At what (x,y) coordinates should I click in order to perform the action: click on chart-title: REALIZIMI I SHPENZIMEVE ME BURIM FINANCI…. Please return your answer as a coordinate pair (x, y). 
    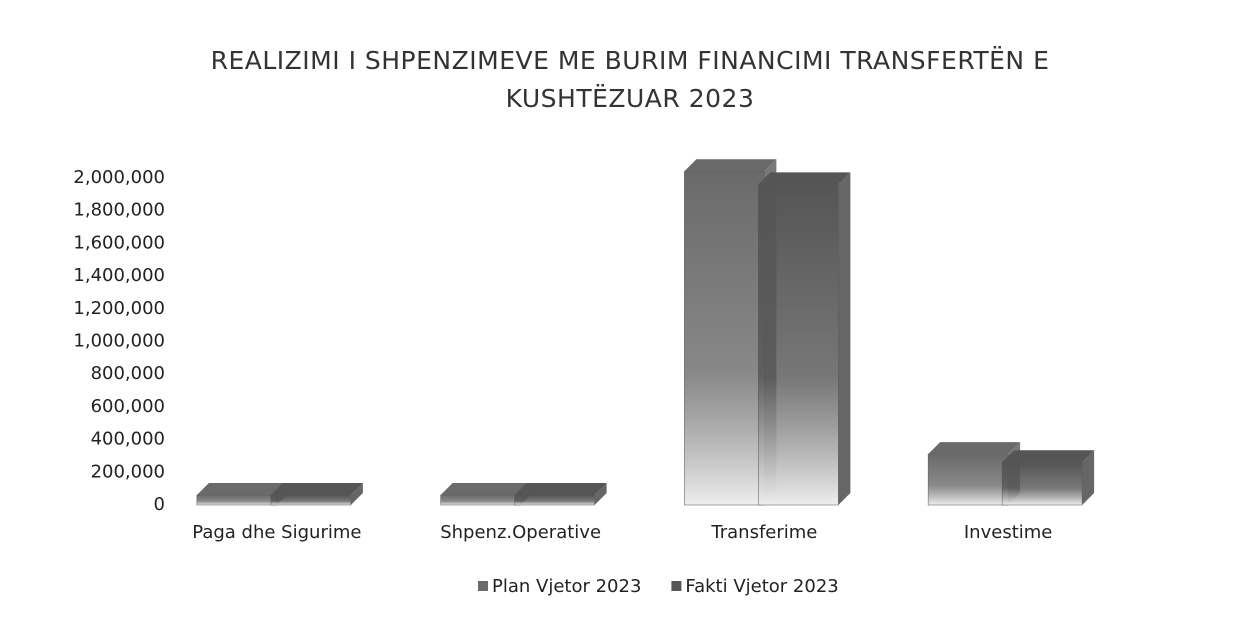
    Looking at the image, I should click on (630, 79).